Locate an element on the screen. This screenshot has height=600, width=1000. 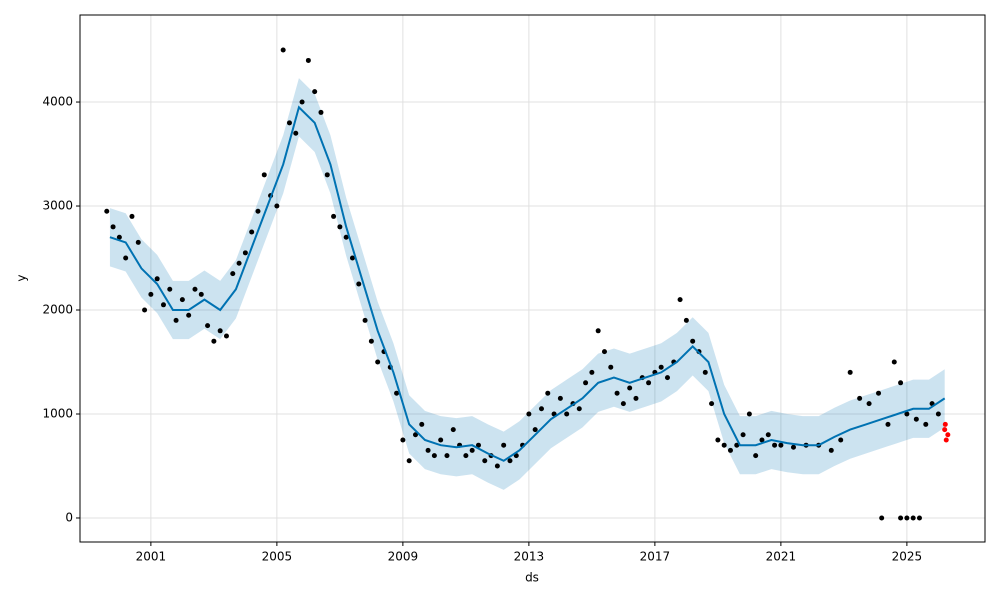
y-tick-label: 0 is located at coordinates (69, 517).